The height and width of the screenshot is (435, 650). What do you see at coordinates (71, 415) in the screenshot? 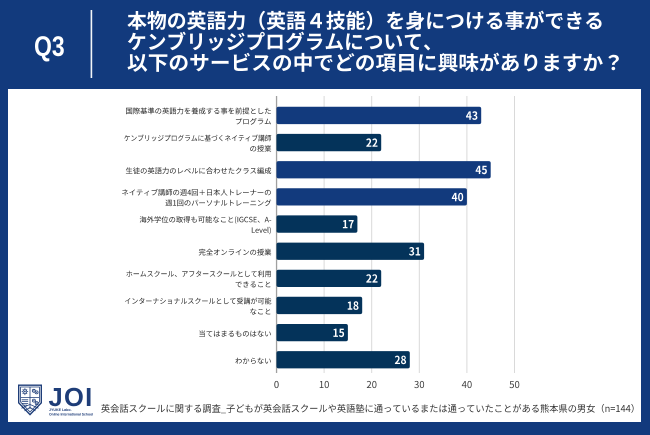
I see `svg-text: Online International School` at bounding box center [71, 415].